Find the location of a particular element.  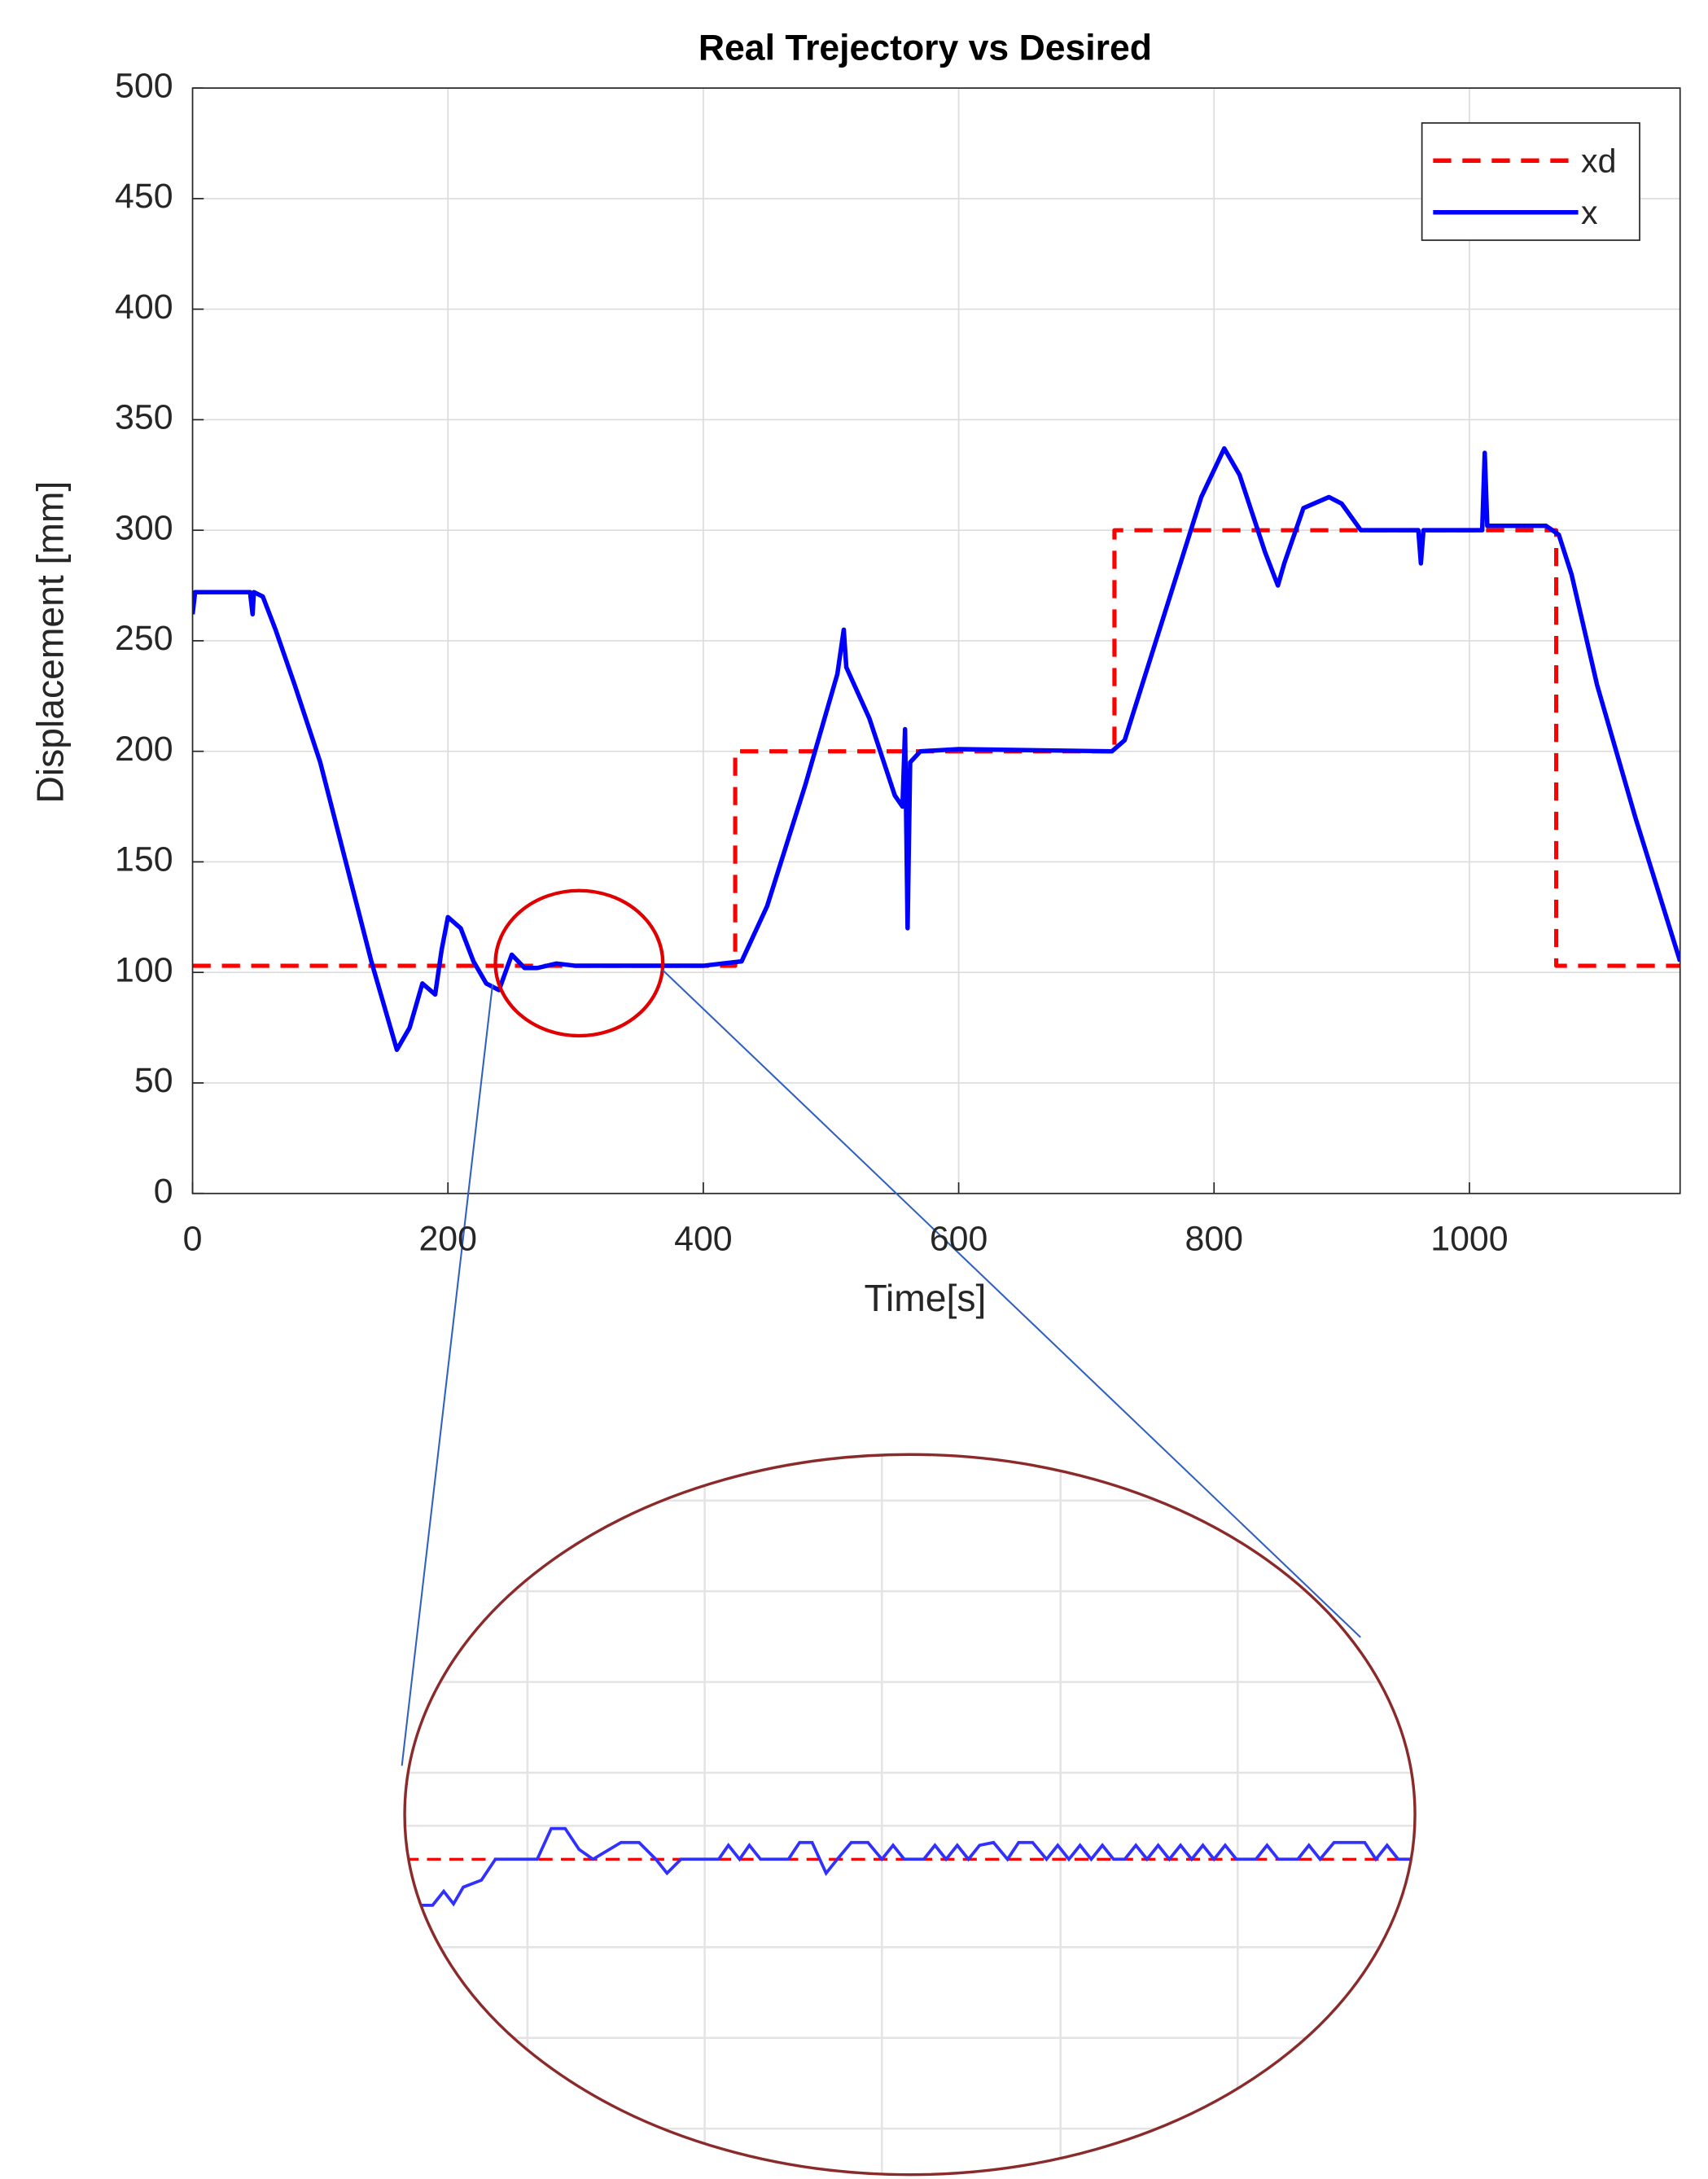

legend-box is located at coordinates (1530, 181).